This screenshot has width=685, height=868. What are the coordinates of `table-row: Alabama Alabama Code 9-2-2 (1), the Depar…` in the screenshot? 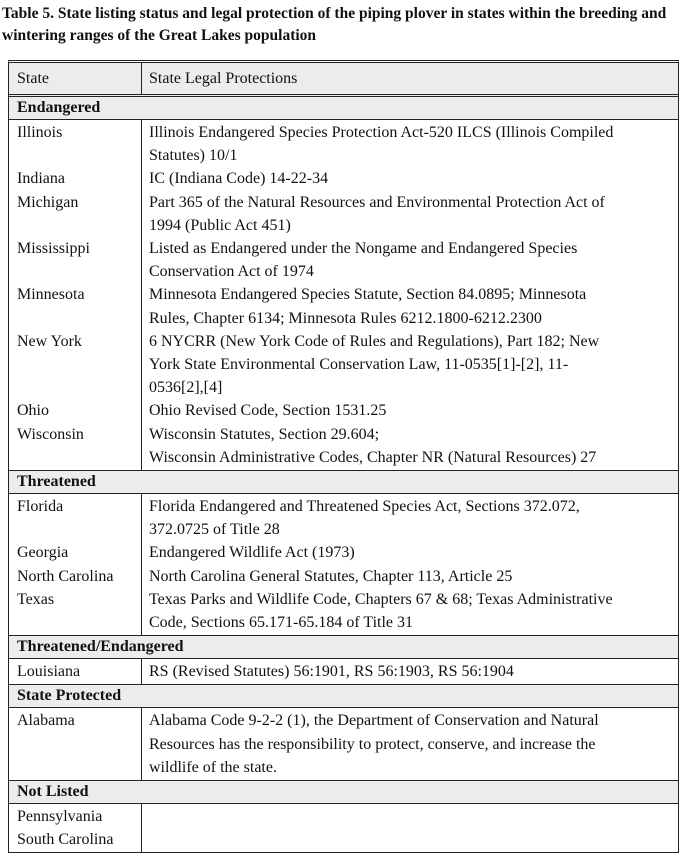 It's located at (343, 744).